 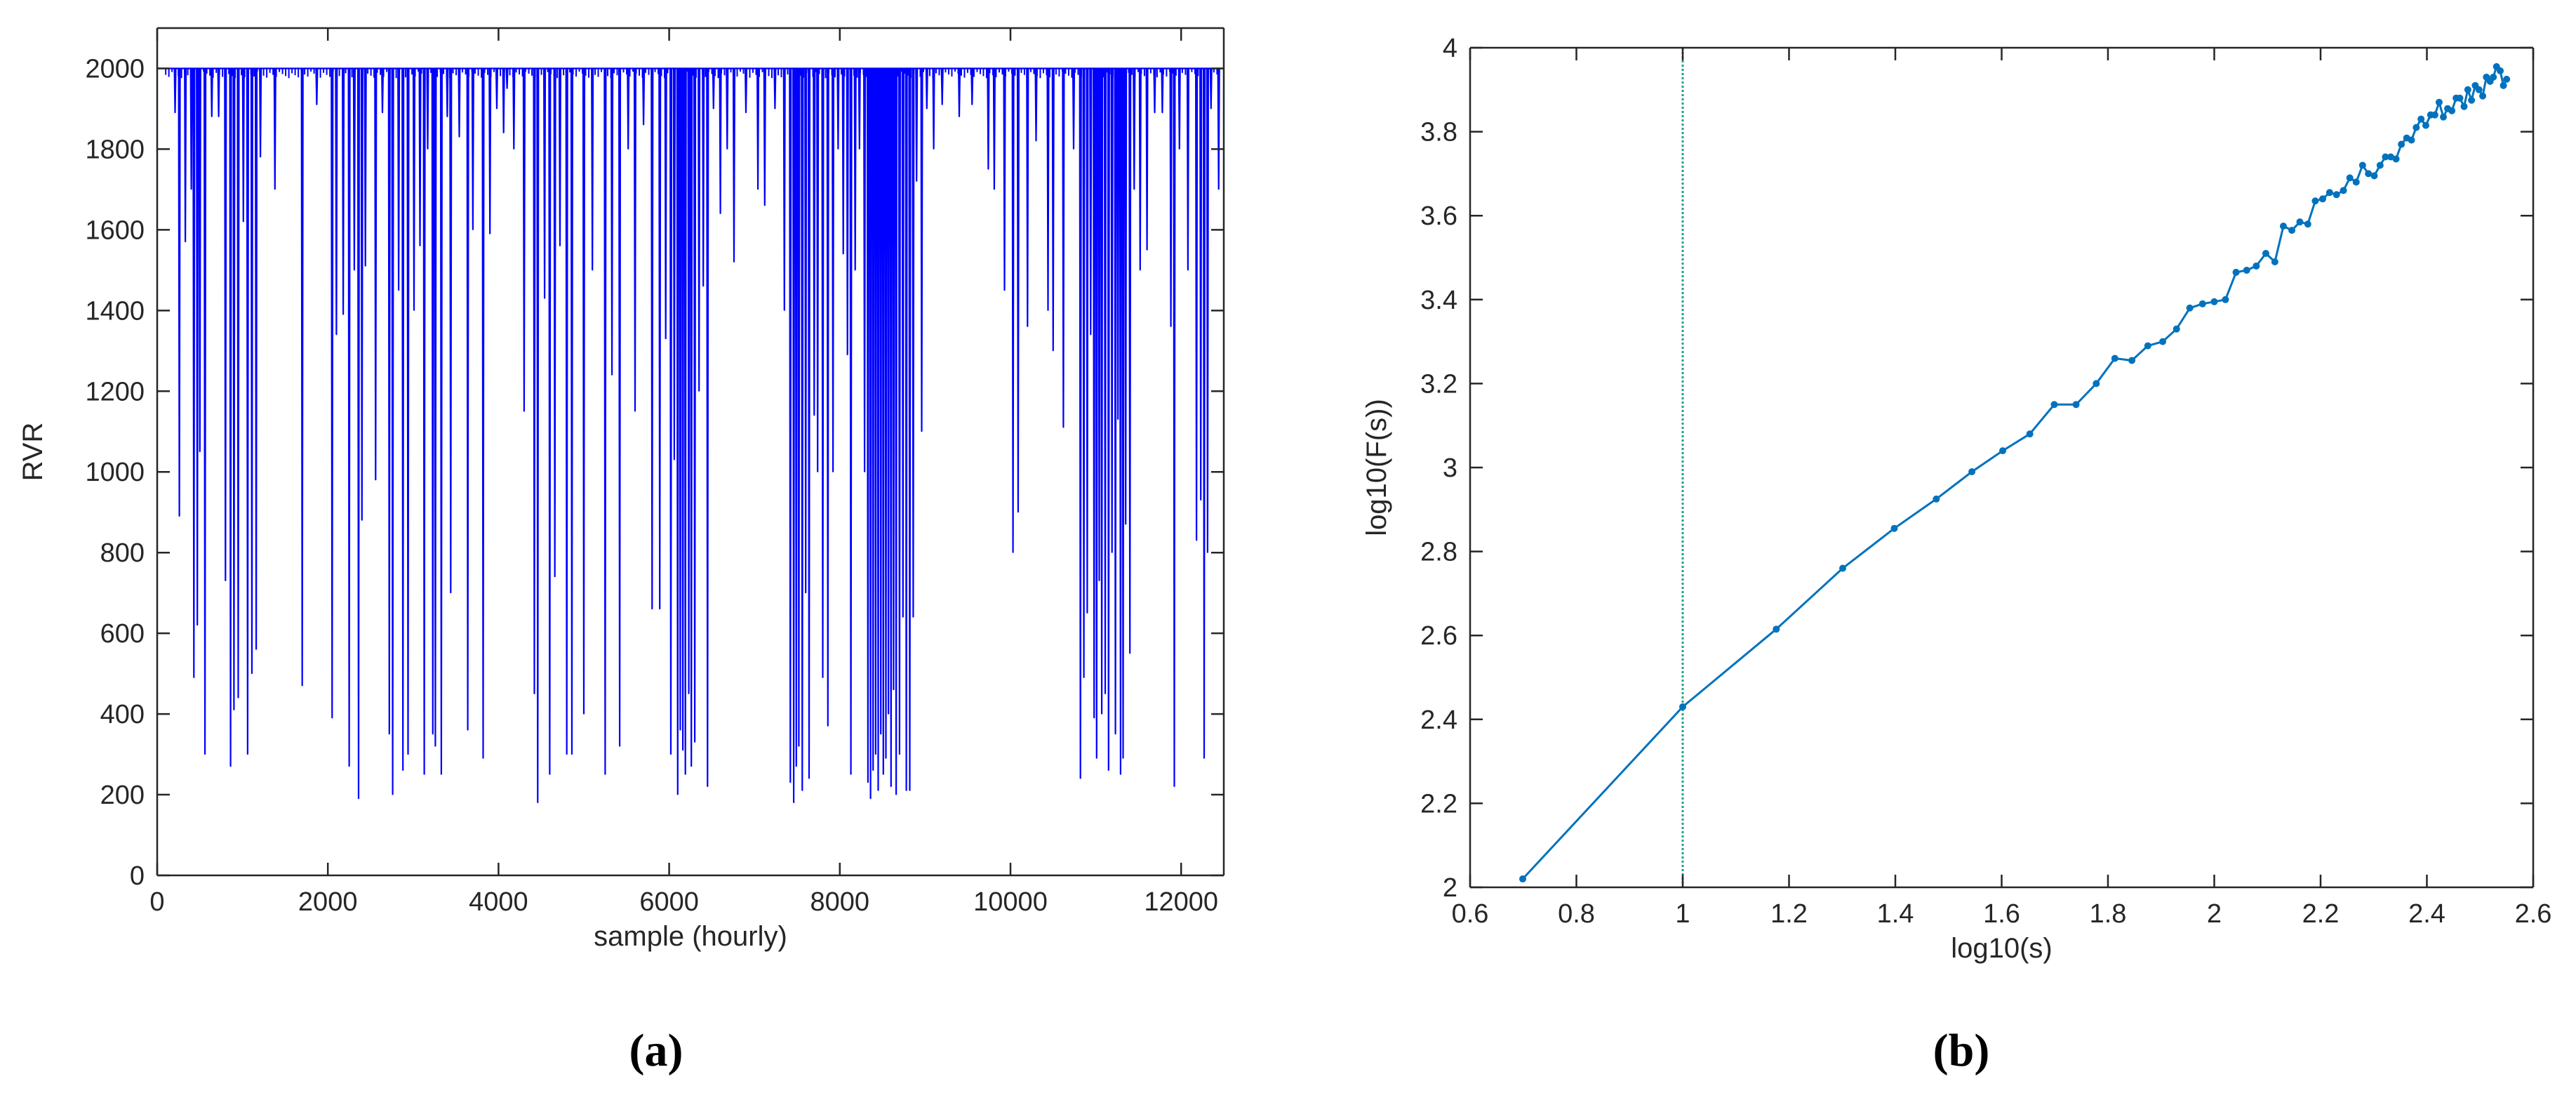 What do you see at coordinates (33, 452) in the screenshot?
I see `y-axis-label: RVR` at bounding box center [33, 452].